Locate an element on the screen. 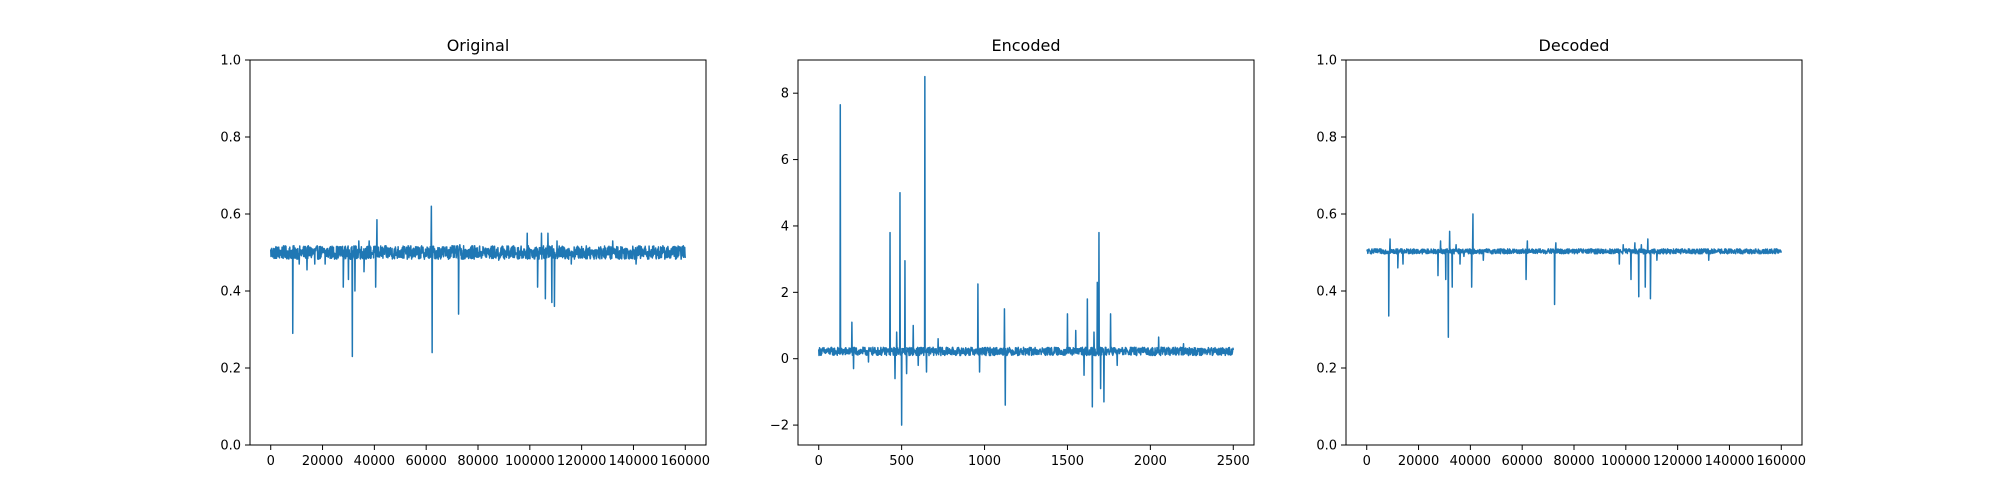 Image resolution: width=2000 pixels, height=500 pixels. subplot-title: Original is located at coordinates (478, 45).